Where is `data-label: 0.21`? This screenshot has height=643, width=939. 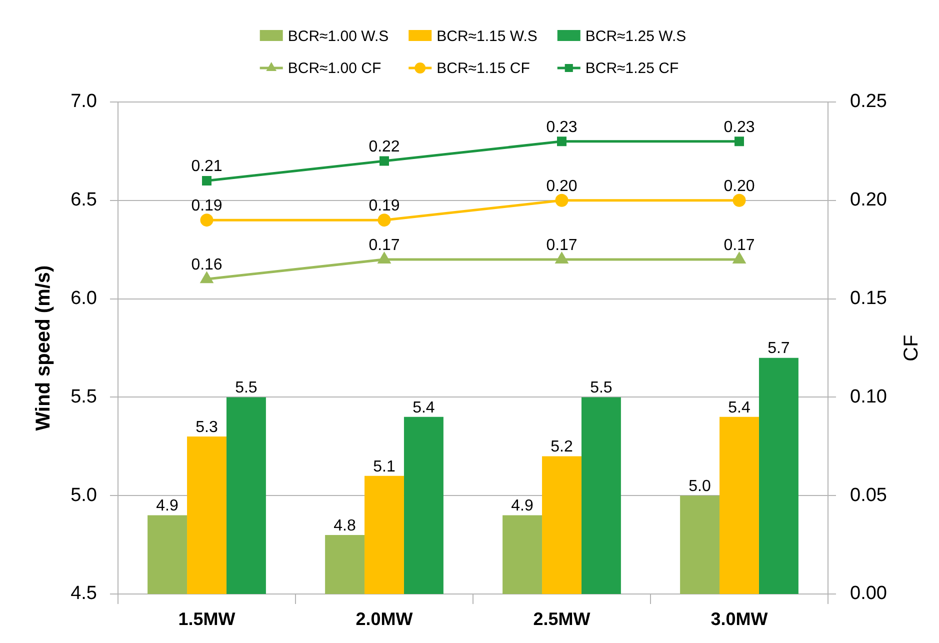
data-label: 0.21 is located at coordinates (206, 167).